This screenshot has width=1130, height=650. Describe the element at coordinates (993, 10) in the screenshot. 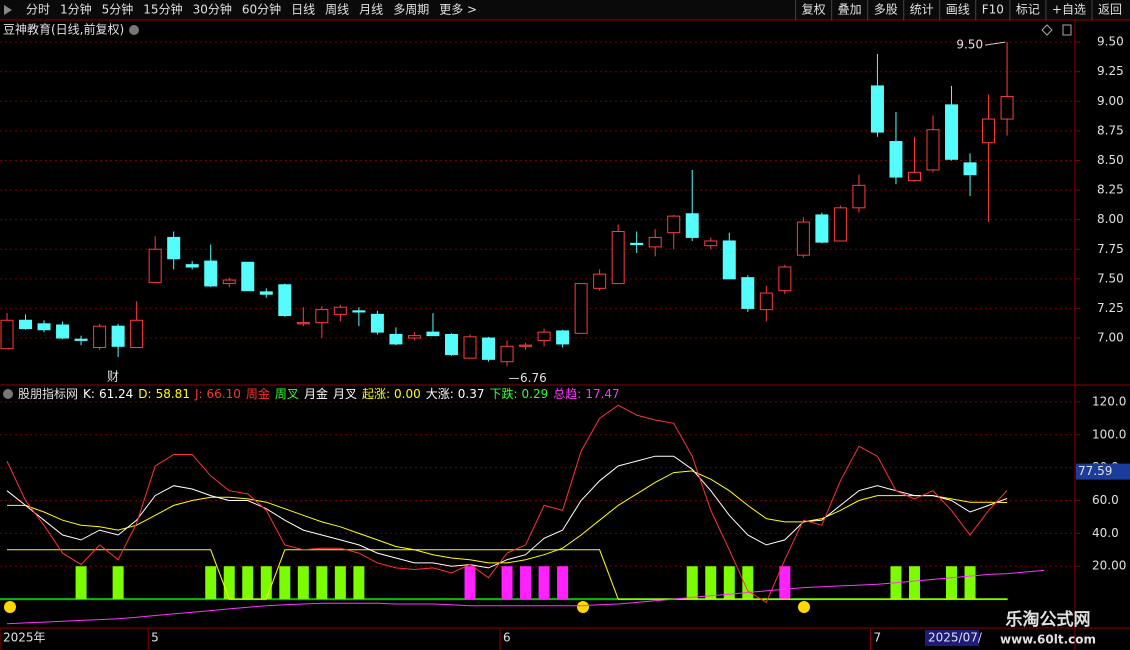

I see `toolbar-item: F10` at that location.